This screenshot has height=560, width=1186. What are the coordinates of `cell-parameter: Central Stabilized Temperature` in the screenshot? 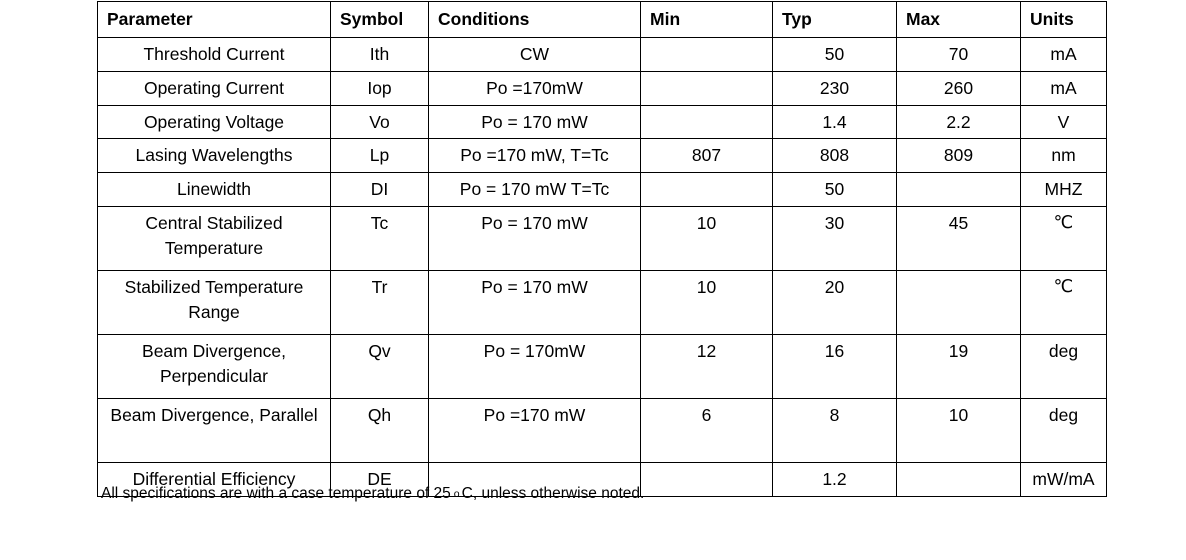 It's located at (214, 239).